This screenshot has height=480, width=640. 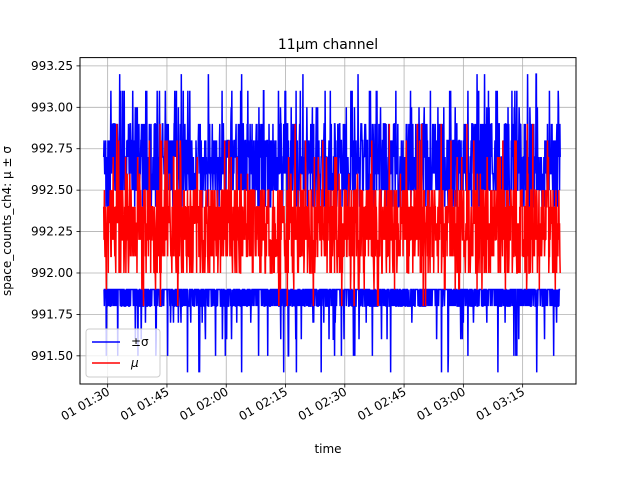 I want to click on x-axis-label: time, so click(x=327, y=449).